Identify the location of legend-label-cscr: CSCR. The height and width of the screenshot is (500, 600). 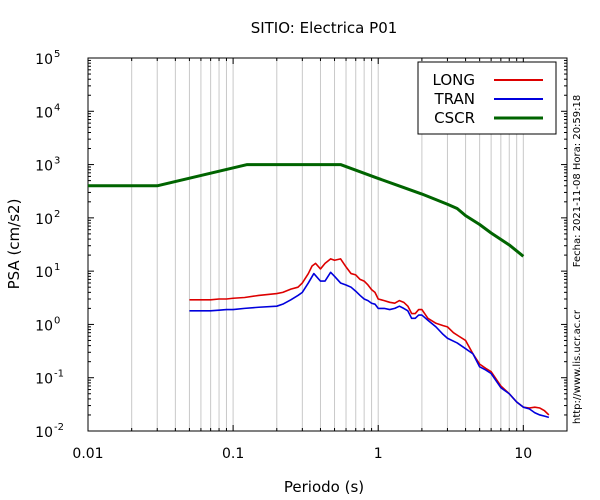
(454, 118).